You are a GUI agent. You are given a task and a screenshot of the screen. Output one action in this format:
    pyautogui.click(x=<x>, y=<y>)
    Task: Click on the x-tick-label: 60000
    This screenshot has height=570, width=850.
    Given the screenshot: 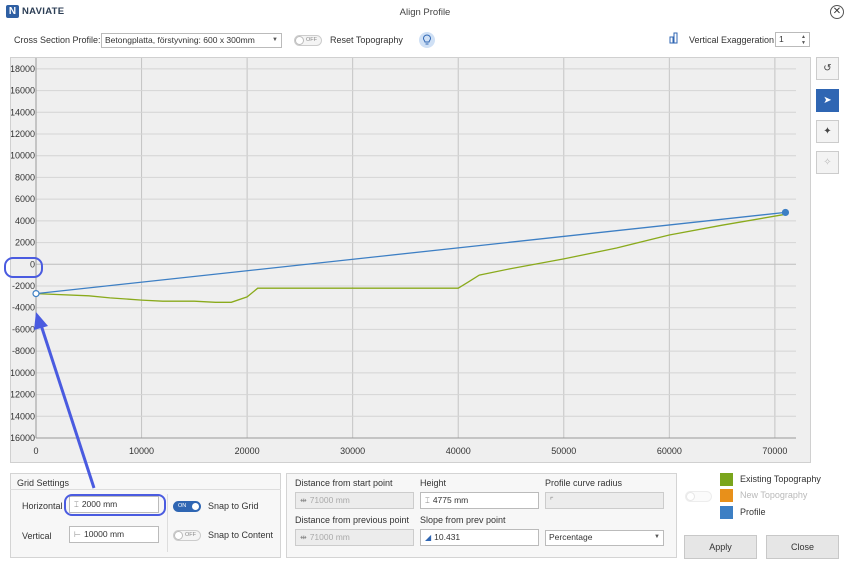 What is the action you would take?
    pyautogui.click(x=669, y=451)
    